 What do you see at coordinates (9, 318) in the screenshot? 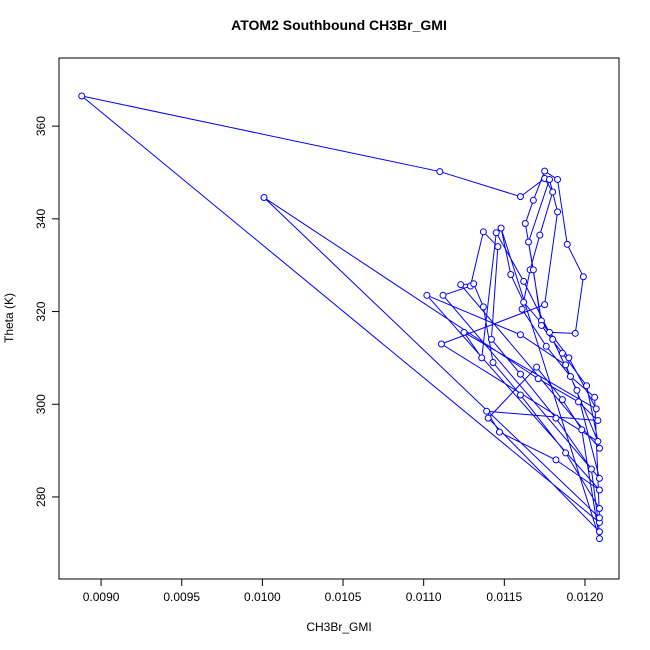
I see `y-axis-label: Theta (K)` at bounding box center [9, 318].